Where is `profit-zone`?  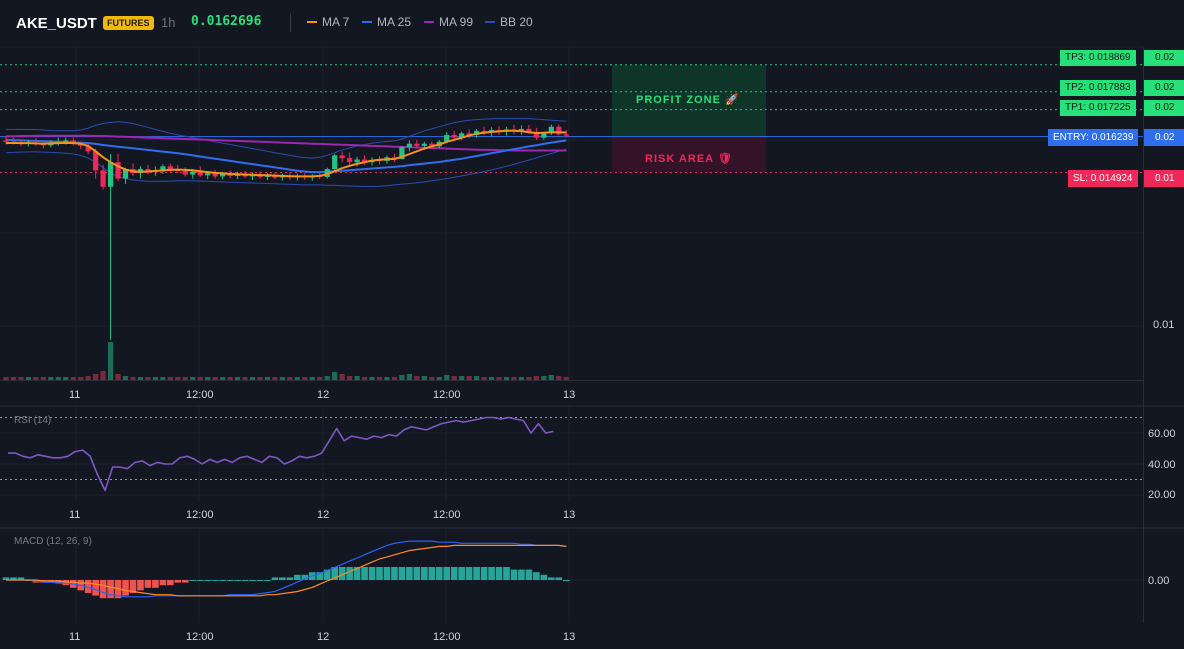
profit-zone is located at coordinates (689, 100).